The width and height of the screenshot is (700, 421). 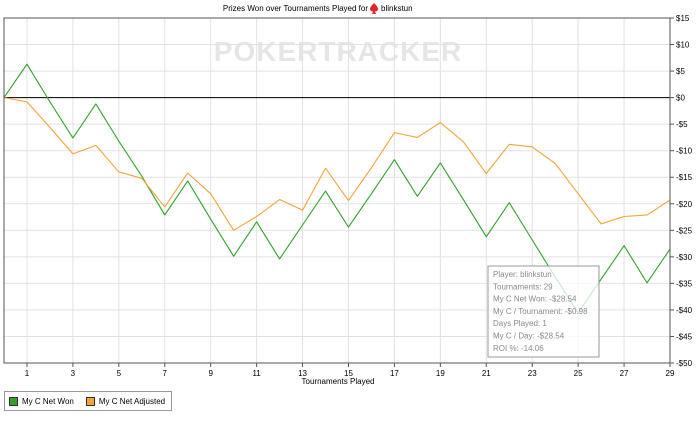 I want to click on spade-shape, so click(x=374, y=7).